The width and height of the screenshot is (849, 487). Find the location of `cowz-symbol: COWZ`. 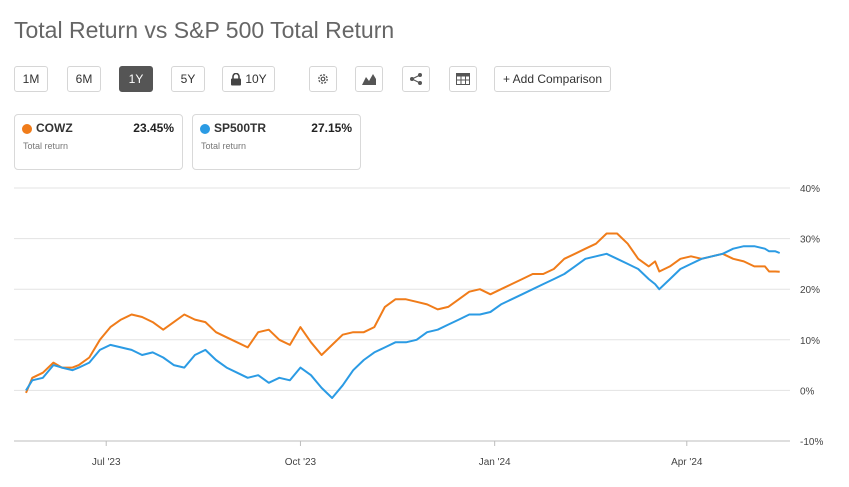

cowz-symbol: COWZ is located at coordinates (54, 128).